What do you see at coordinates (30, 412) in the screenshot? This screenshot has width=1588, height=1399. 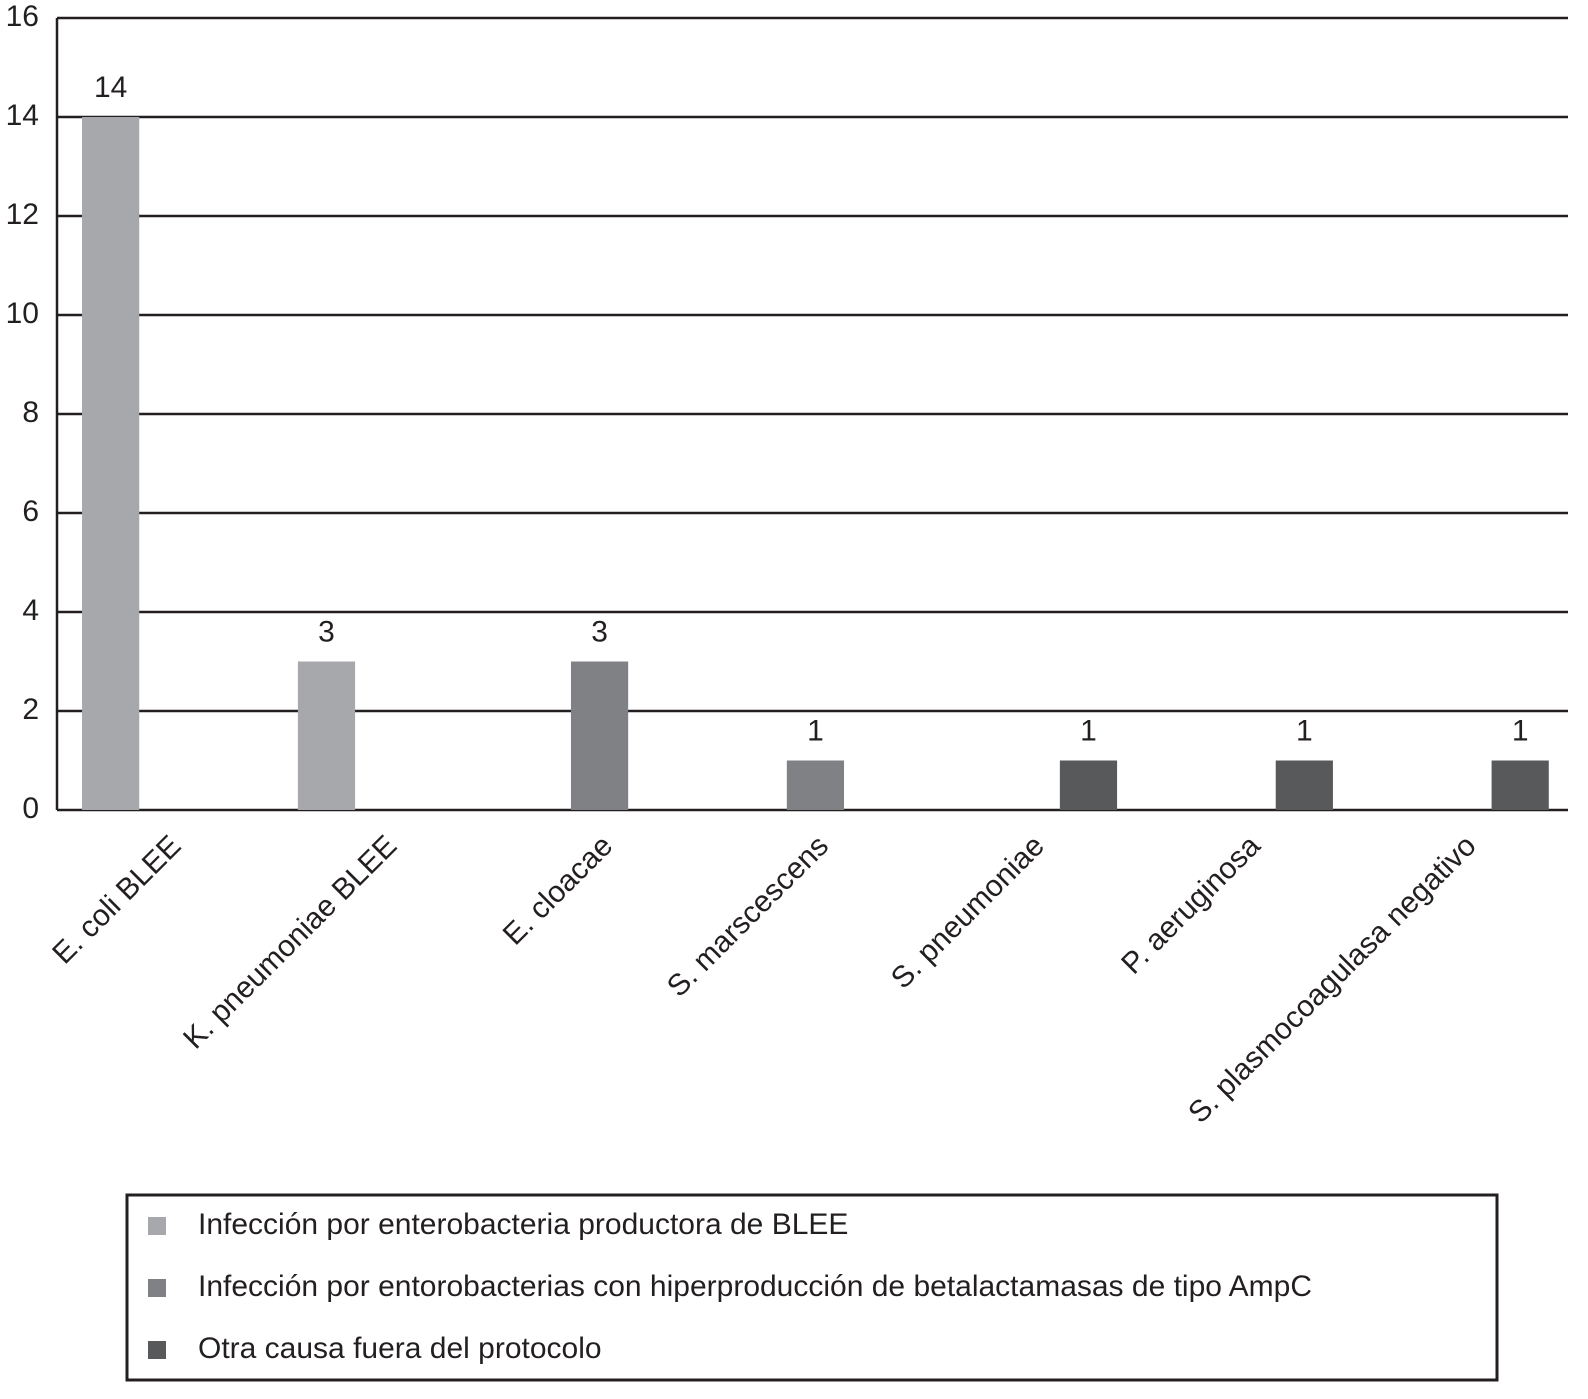 I see `y-tick-label: 8` at bounding box center [30, 412].